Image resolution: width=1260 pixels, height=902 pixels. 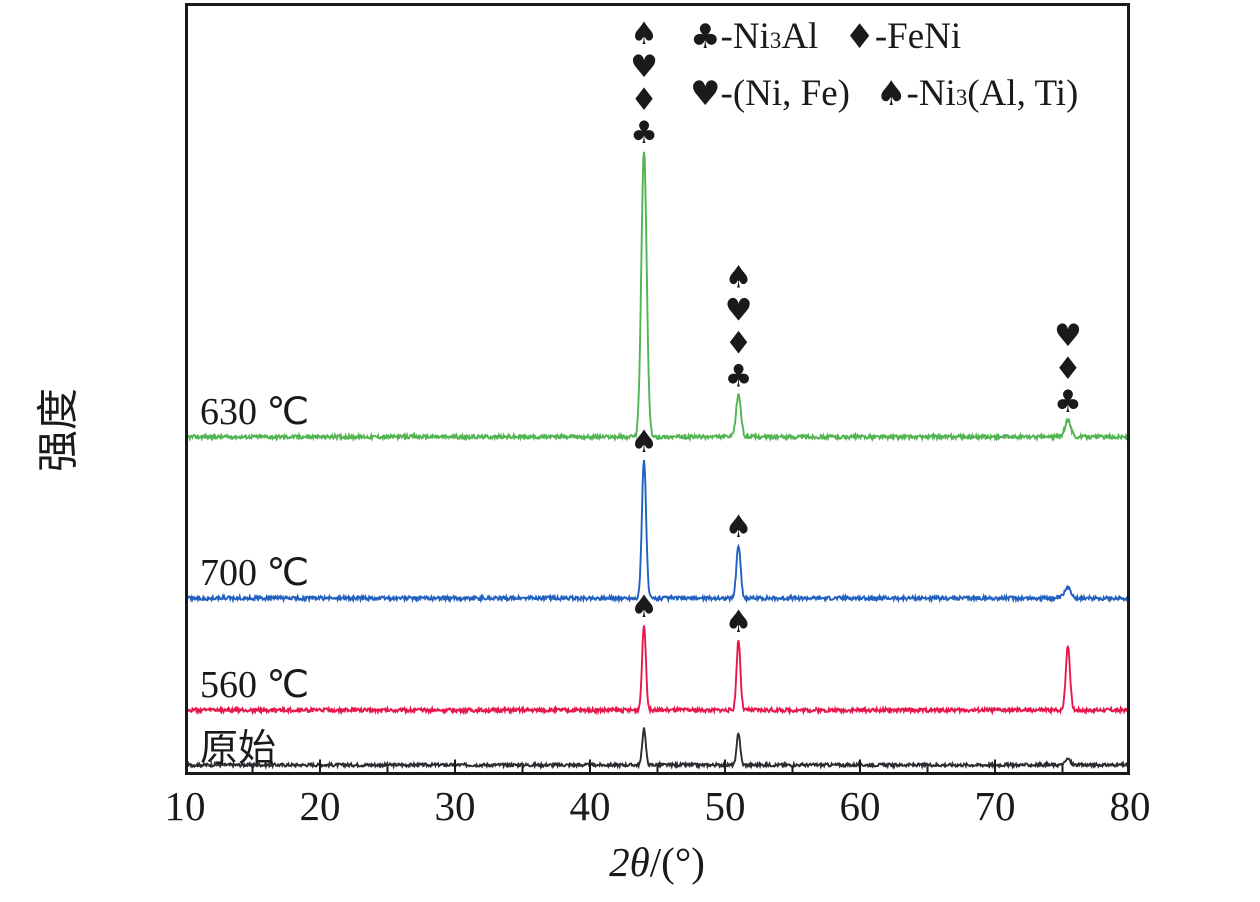 What do you see at coordinates (677, 862) in the screenshot?
I see `x-axis-label-unit: /(°)` at bounding box center [677, 862].